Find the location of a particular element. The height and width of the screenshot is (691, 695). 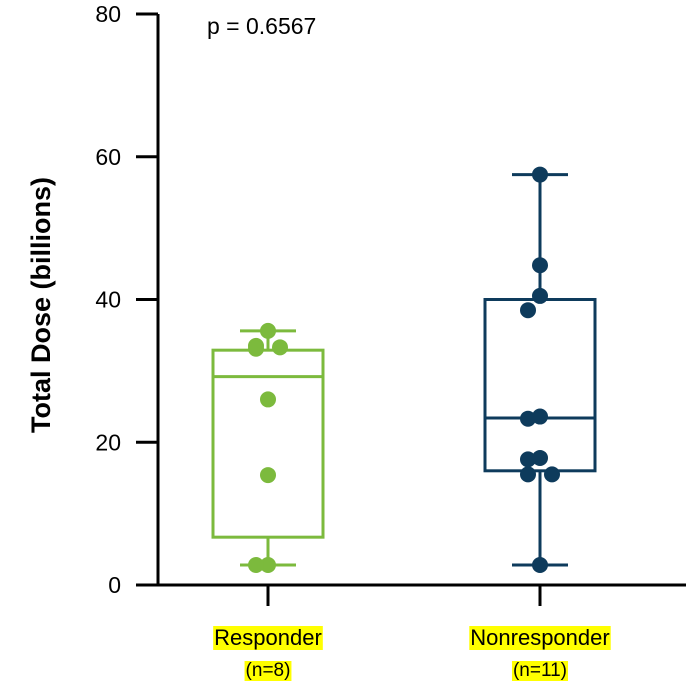

y-axis-label: Total Dose (billions) is located at coordinates (41, 305).